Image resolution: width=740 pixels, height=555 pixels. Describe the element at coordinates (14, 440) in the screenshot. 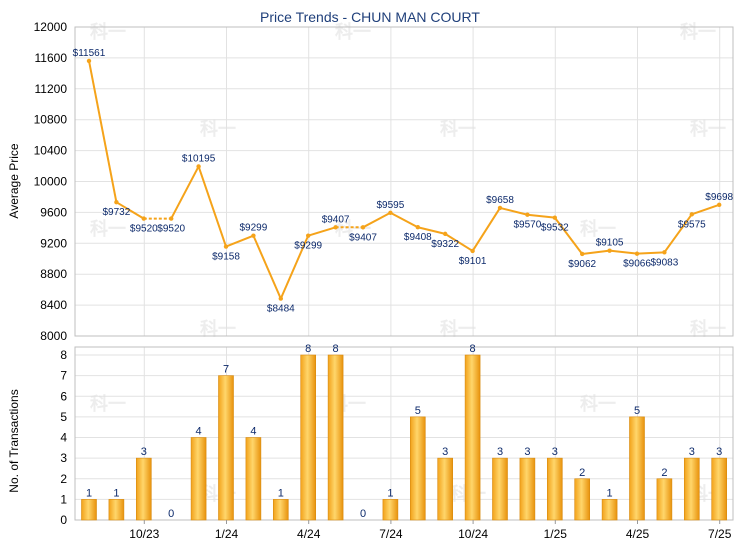

I see `volume-y-axis-title: No. of Transactions` at that location.